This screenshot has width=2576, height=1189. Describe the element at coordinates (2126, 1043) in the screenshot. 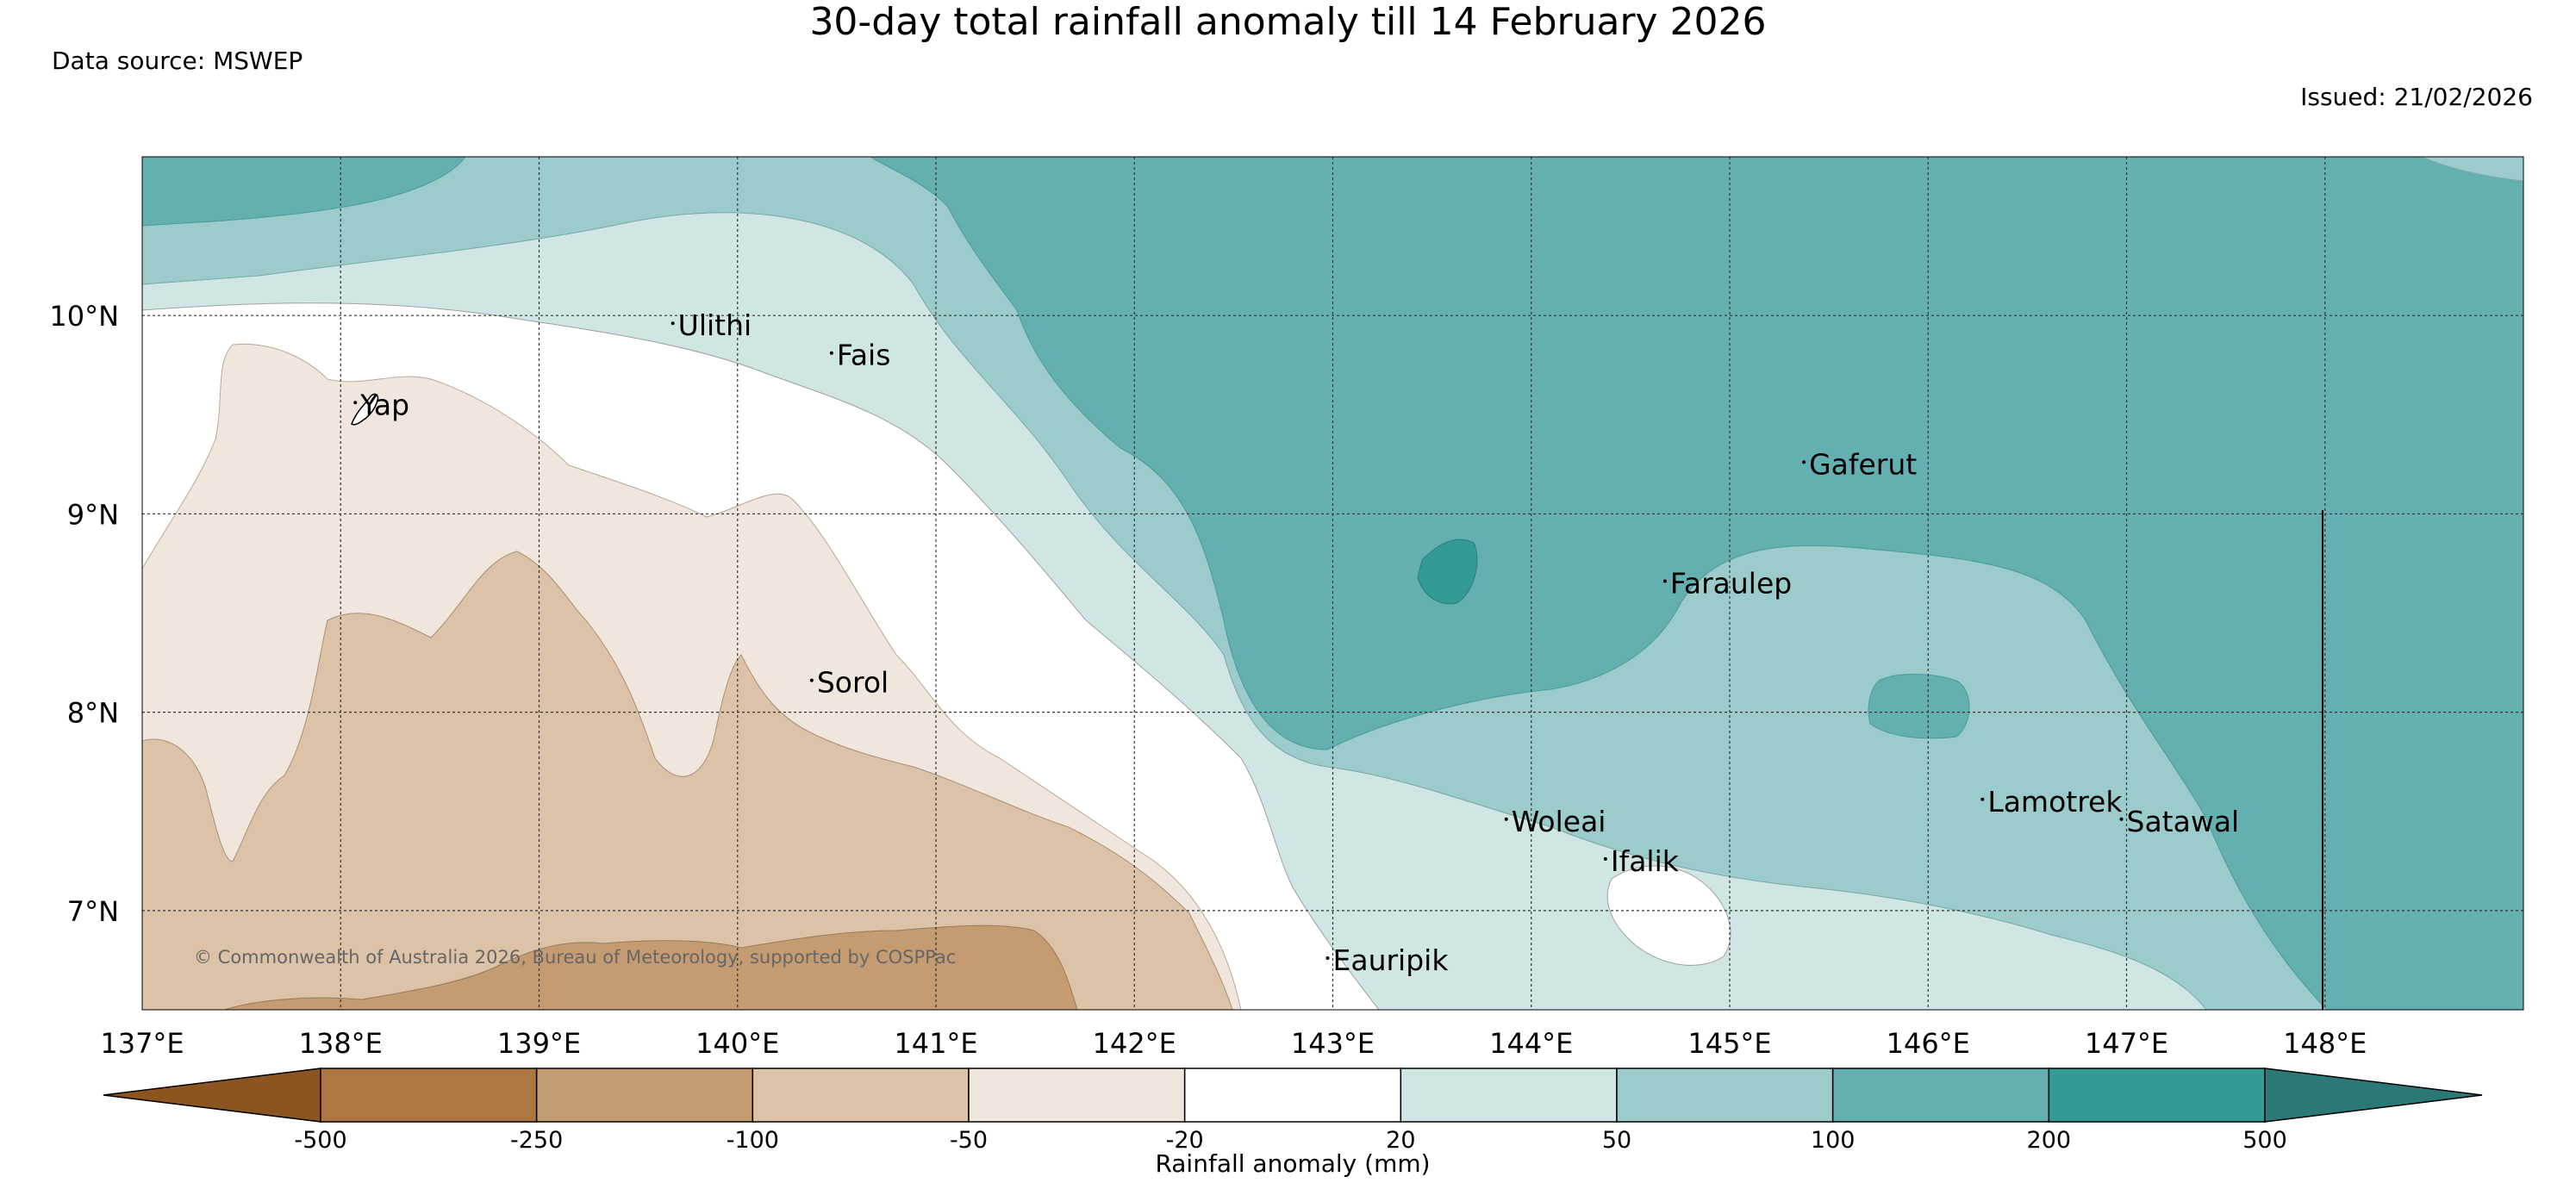

I see `lon-tick-label: 147°E` at that location.